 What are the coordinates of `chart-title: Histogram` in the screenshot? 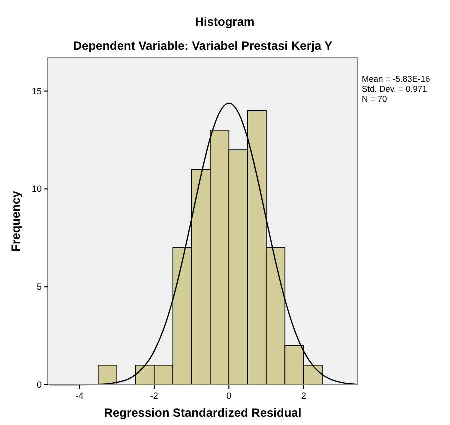 It's located at (225, 22).